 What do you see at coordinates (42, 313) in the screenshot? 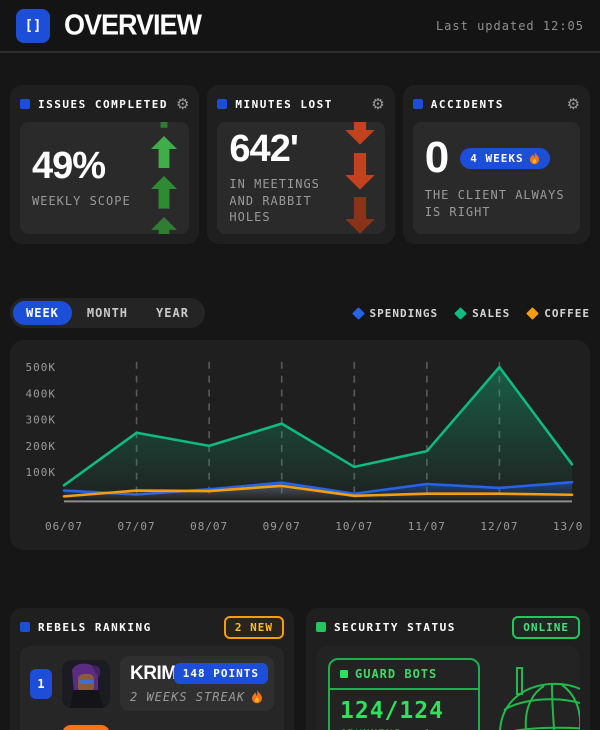
I see `tab-week: WEEK` at bounding box center [42, 313].